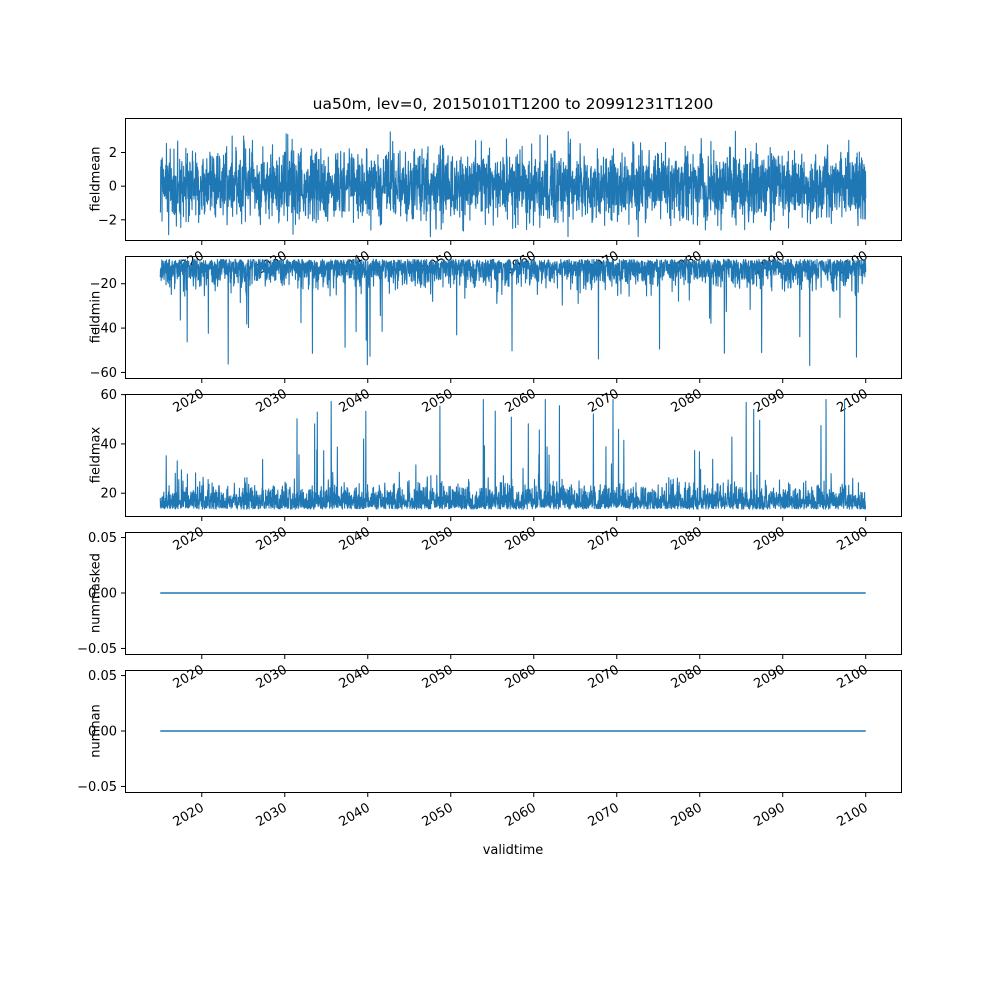  What do you see at coordinates (687, 677) in the screenshot?
I see `subplot-3-xtick-label: 2080` at bounding box center [687, 677].